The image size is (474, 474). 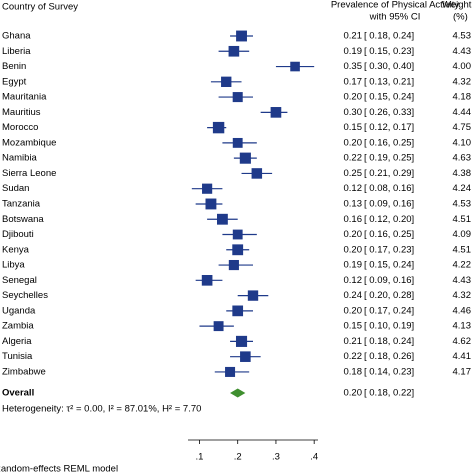 I want to click on weight-label: 4.22, so click(x=462, y=265).